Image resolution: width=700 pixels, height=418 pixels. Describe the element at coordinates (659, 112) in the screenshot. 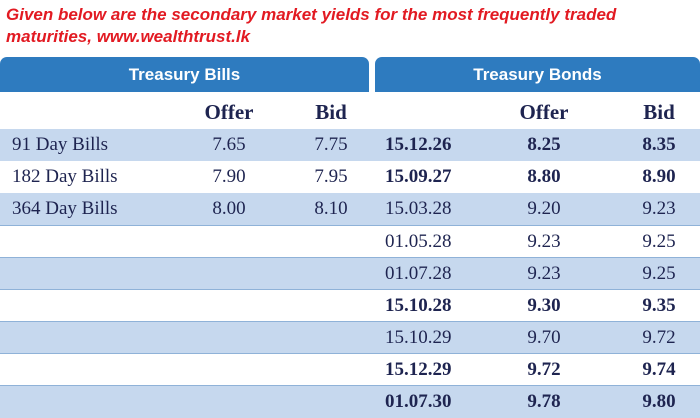

I see `bonds-bid-header: Bid` at that location.